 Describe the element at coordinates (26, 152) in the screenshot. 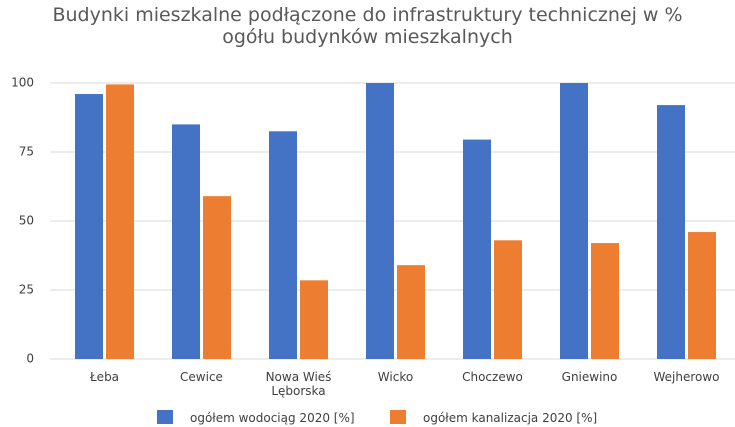

I see `y-tick-label: 75` at that location.